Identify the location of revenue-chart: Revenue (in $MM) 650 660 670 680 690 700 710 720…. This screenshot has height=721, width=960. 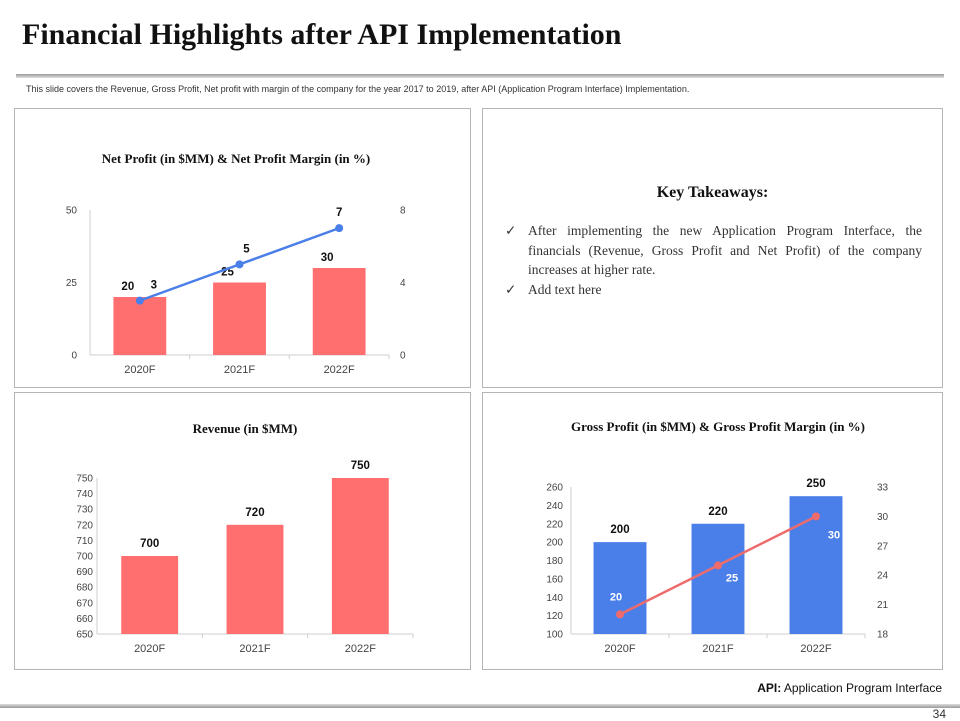
(245, 538).